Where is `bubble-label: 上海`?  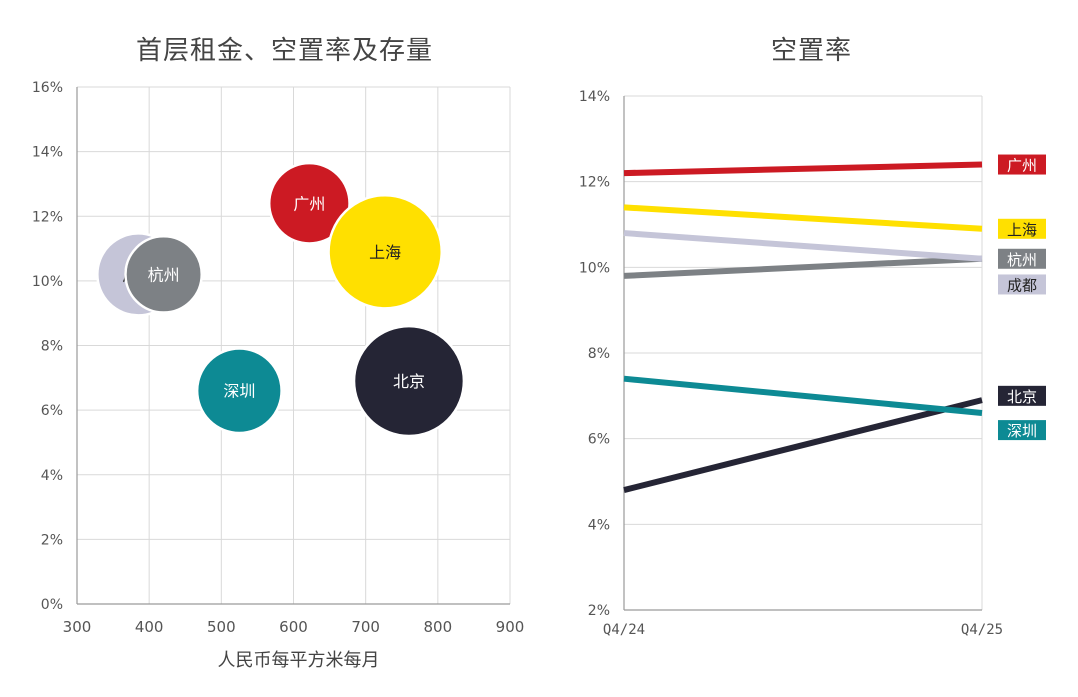 bubble-label: 上海 is located at coordinates (385, 252).